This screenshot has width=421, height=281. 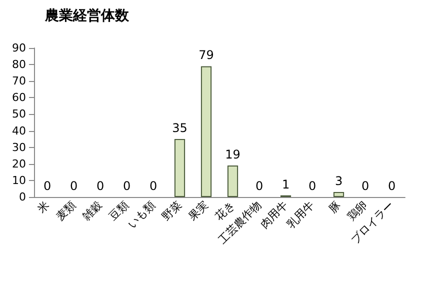 I want to click on data-label: 19, so click(x=232, y=155).